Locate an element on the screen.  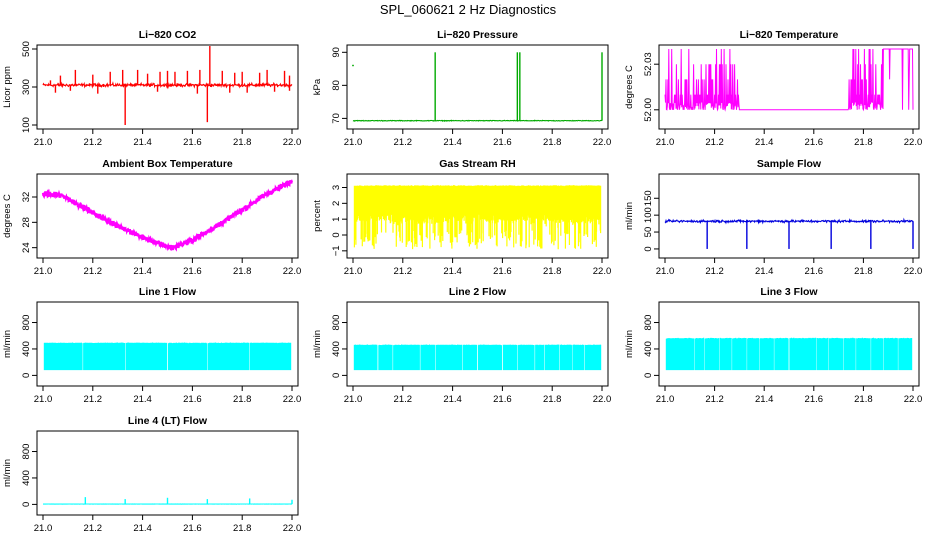
outlier-point is located at coordinates (353, 65).